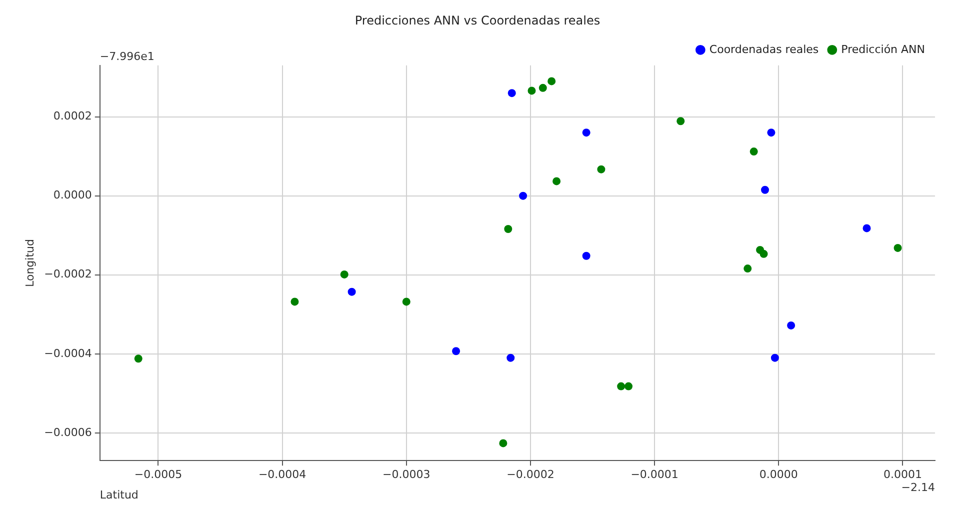  Describe the element at coordinates (764, 49) in the screenshot. I see `legend-label: Coordenadas reales` at that location.